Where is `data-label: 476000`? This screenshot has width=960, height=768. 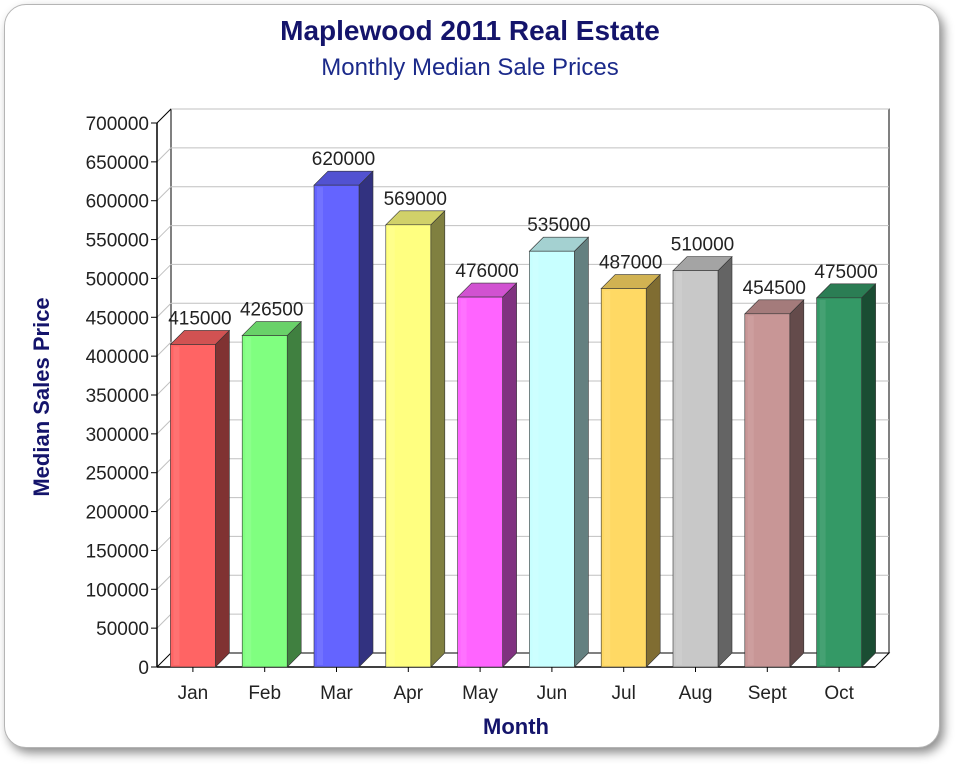
data-label: 476000 is located at coordinates (486, 271).